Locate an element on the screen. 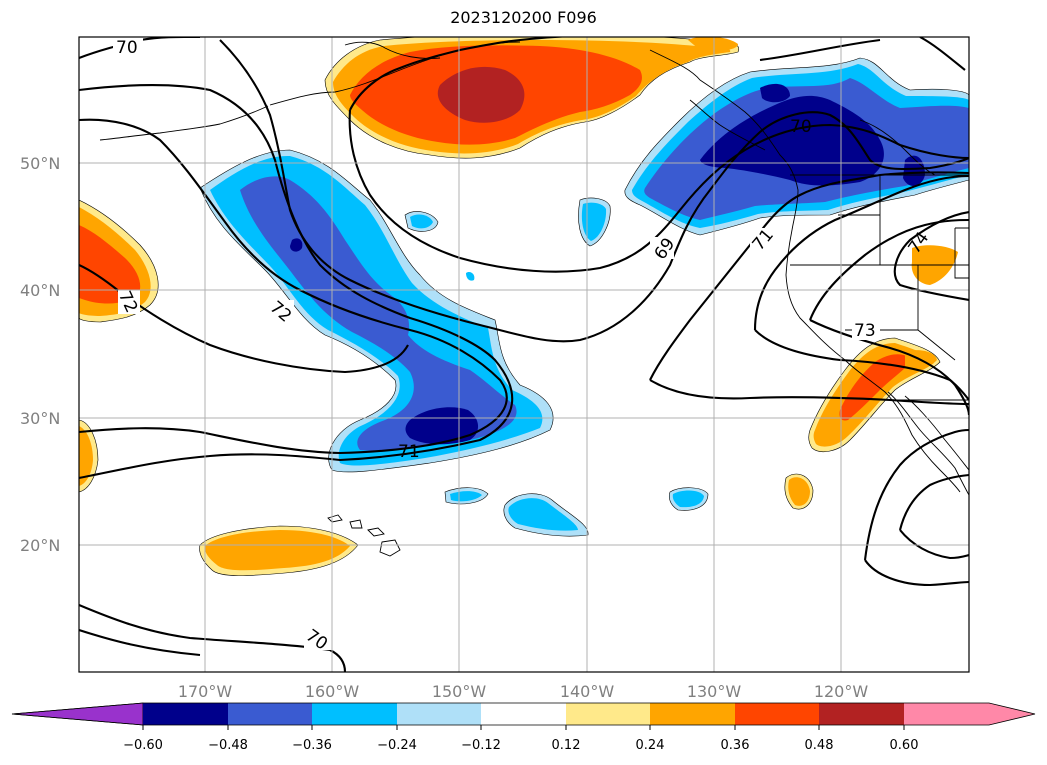 The image size is (1047, 765). lon-label-140w: 140°W is located at coordinates (587, 691).